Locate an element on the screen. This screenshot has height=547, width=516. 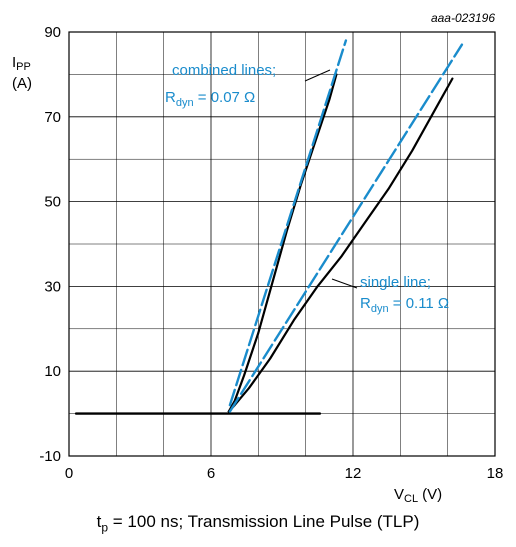
combined-leader-line is located at coordinates (317, 75).